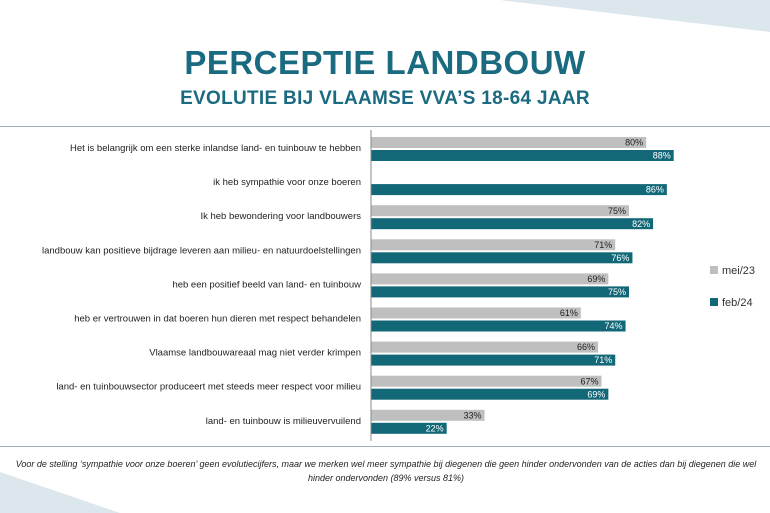  Describe the element at coordinates (655, 190) in the screenshot. I see `data-label: 86%` at that location.